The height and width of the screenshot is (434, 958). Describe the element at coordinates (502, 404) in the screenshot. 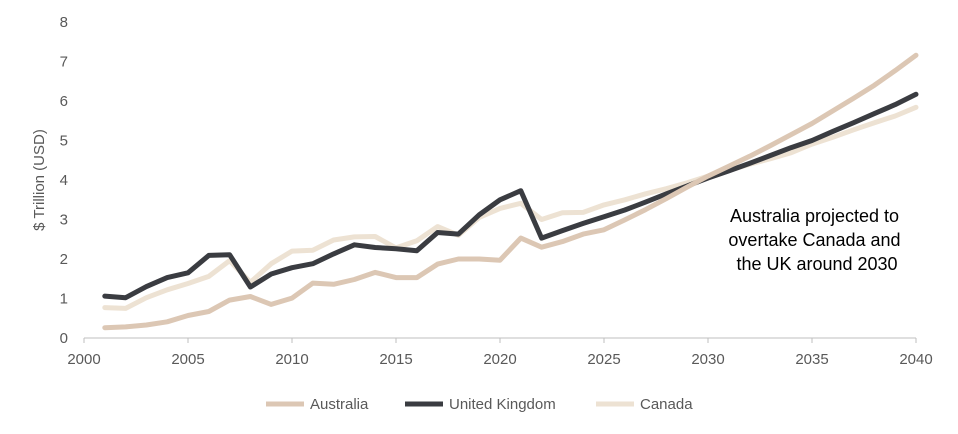

I see `legend-label-united-kingdom: United Kingdom` at that location.